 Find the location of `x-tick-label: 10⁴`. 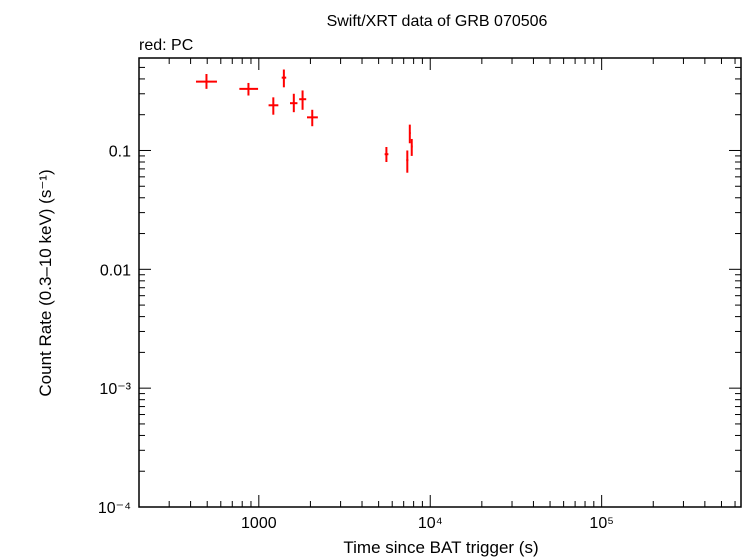

x-tick-label: 10⁴ is located at coordinates (430, 523).